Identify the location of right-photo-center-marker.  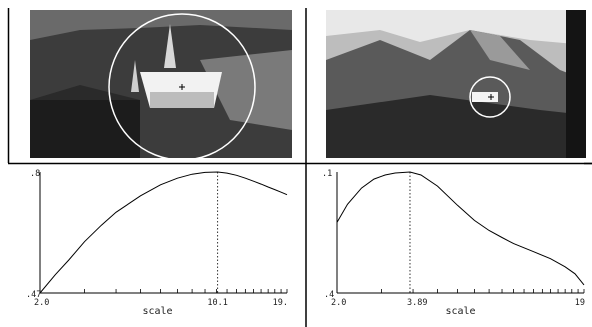
(491, 97).